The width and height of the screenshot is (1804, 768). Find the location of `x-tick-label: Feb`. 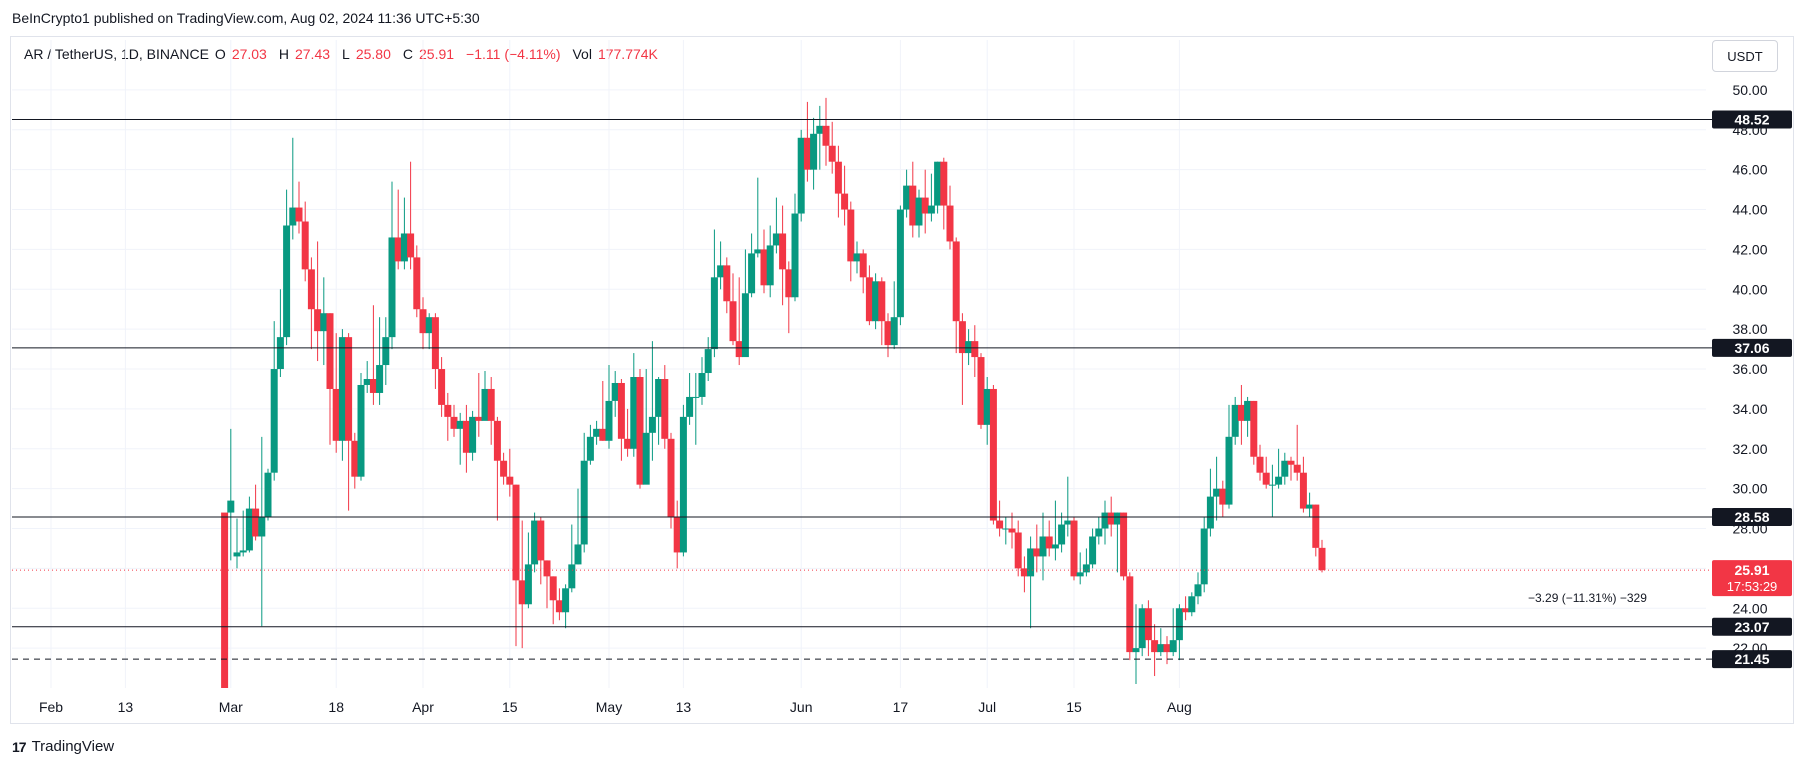

x-tick-label: Feb is located at coordinates (51, 707).